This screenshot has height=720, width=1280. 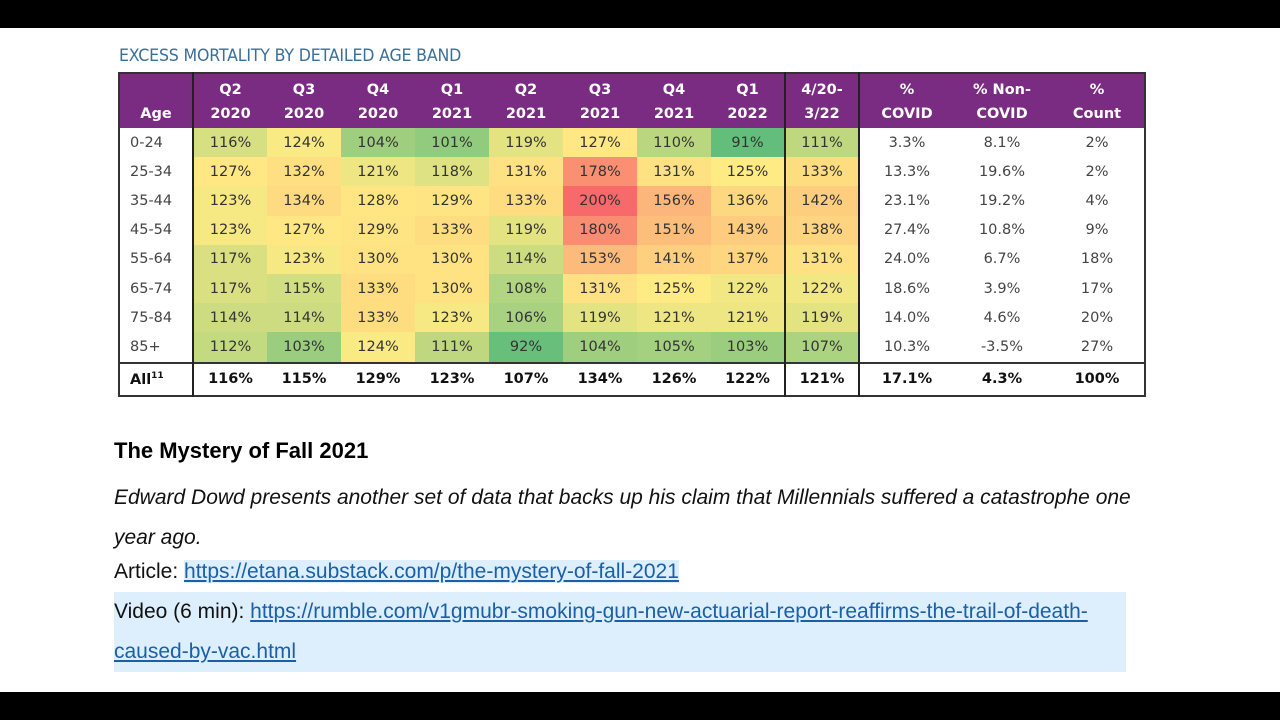 I want to click on count-cell: 2%, so click(x=1097, y=171).